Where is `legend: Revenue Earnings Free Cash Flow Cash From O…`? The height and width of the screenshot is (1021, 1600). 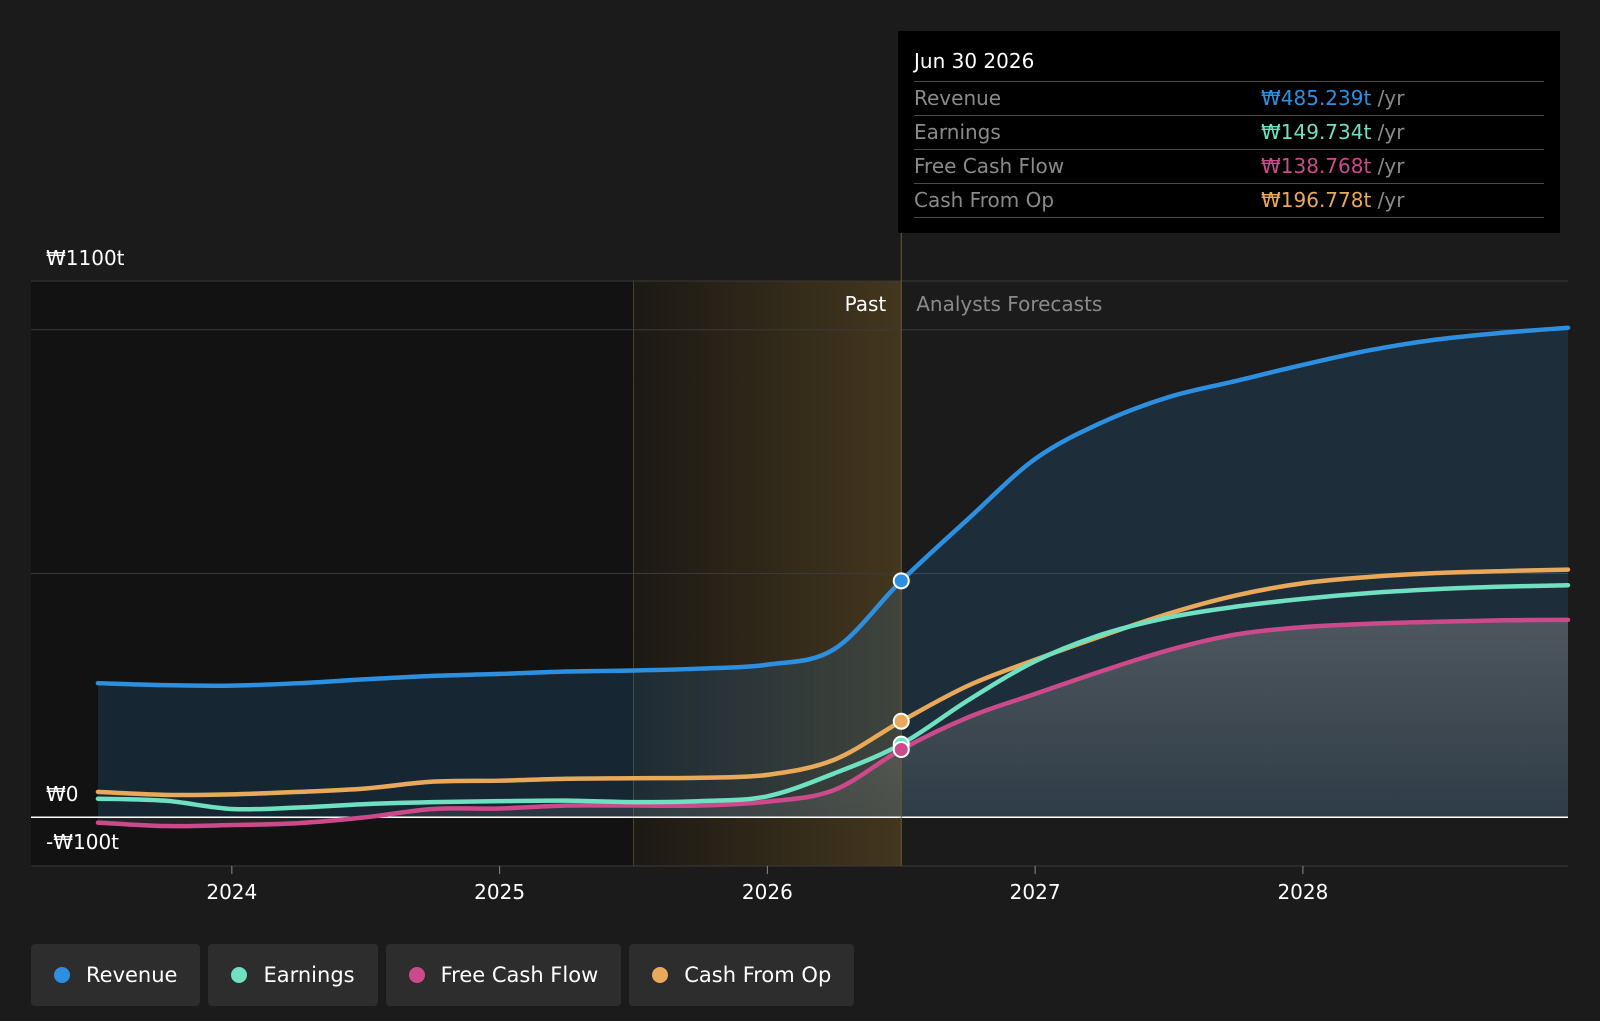 legend: Revenue Earnings Free Cash Flow Cash From O… is located at coordinates (443, 975).